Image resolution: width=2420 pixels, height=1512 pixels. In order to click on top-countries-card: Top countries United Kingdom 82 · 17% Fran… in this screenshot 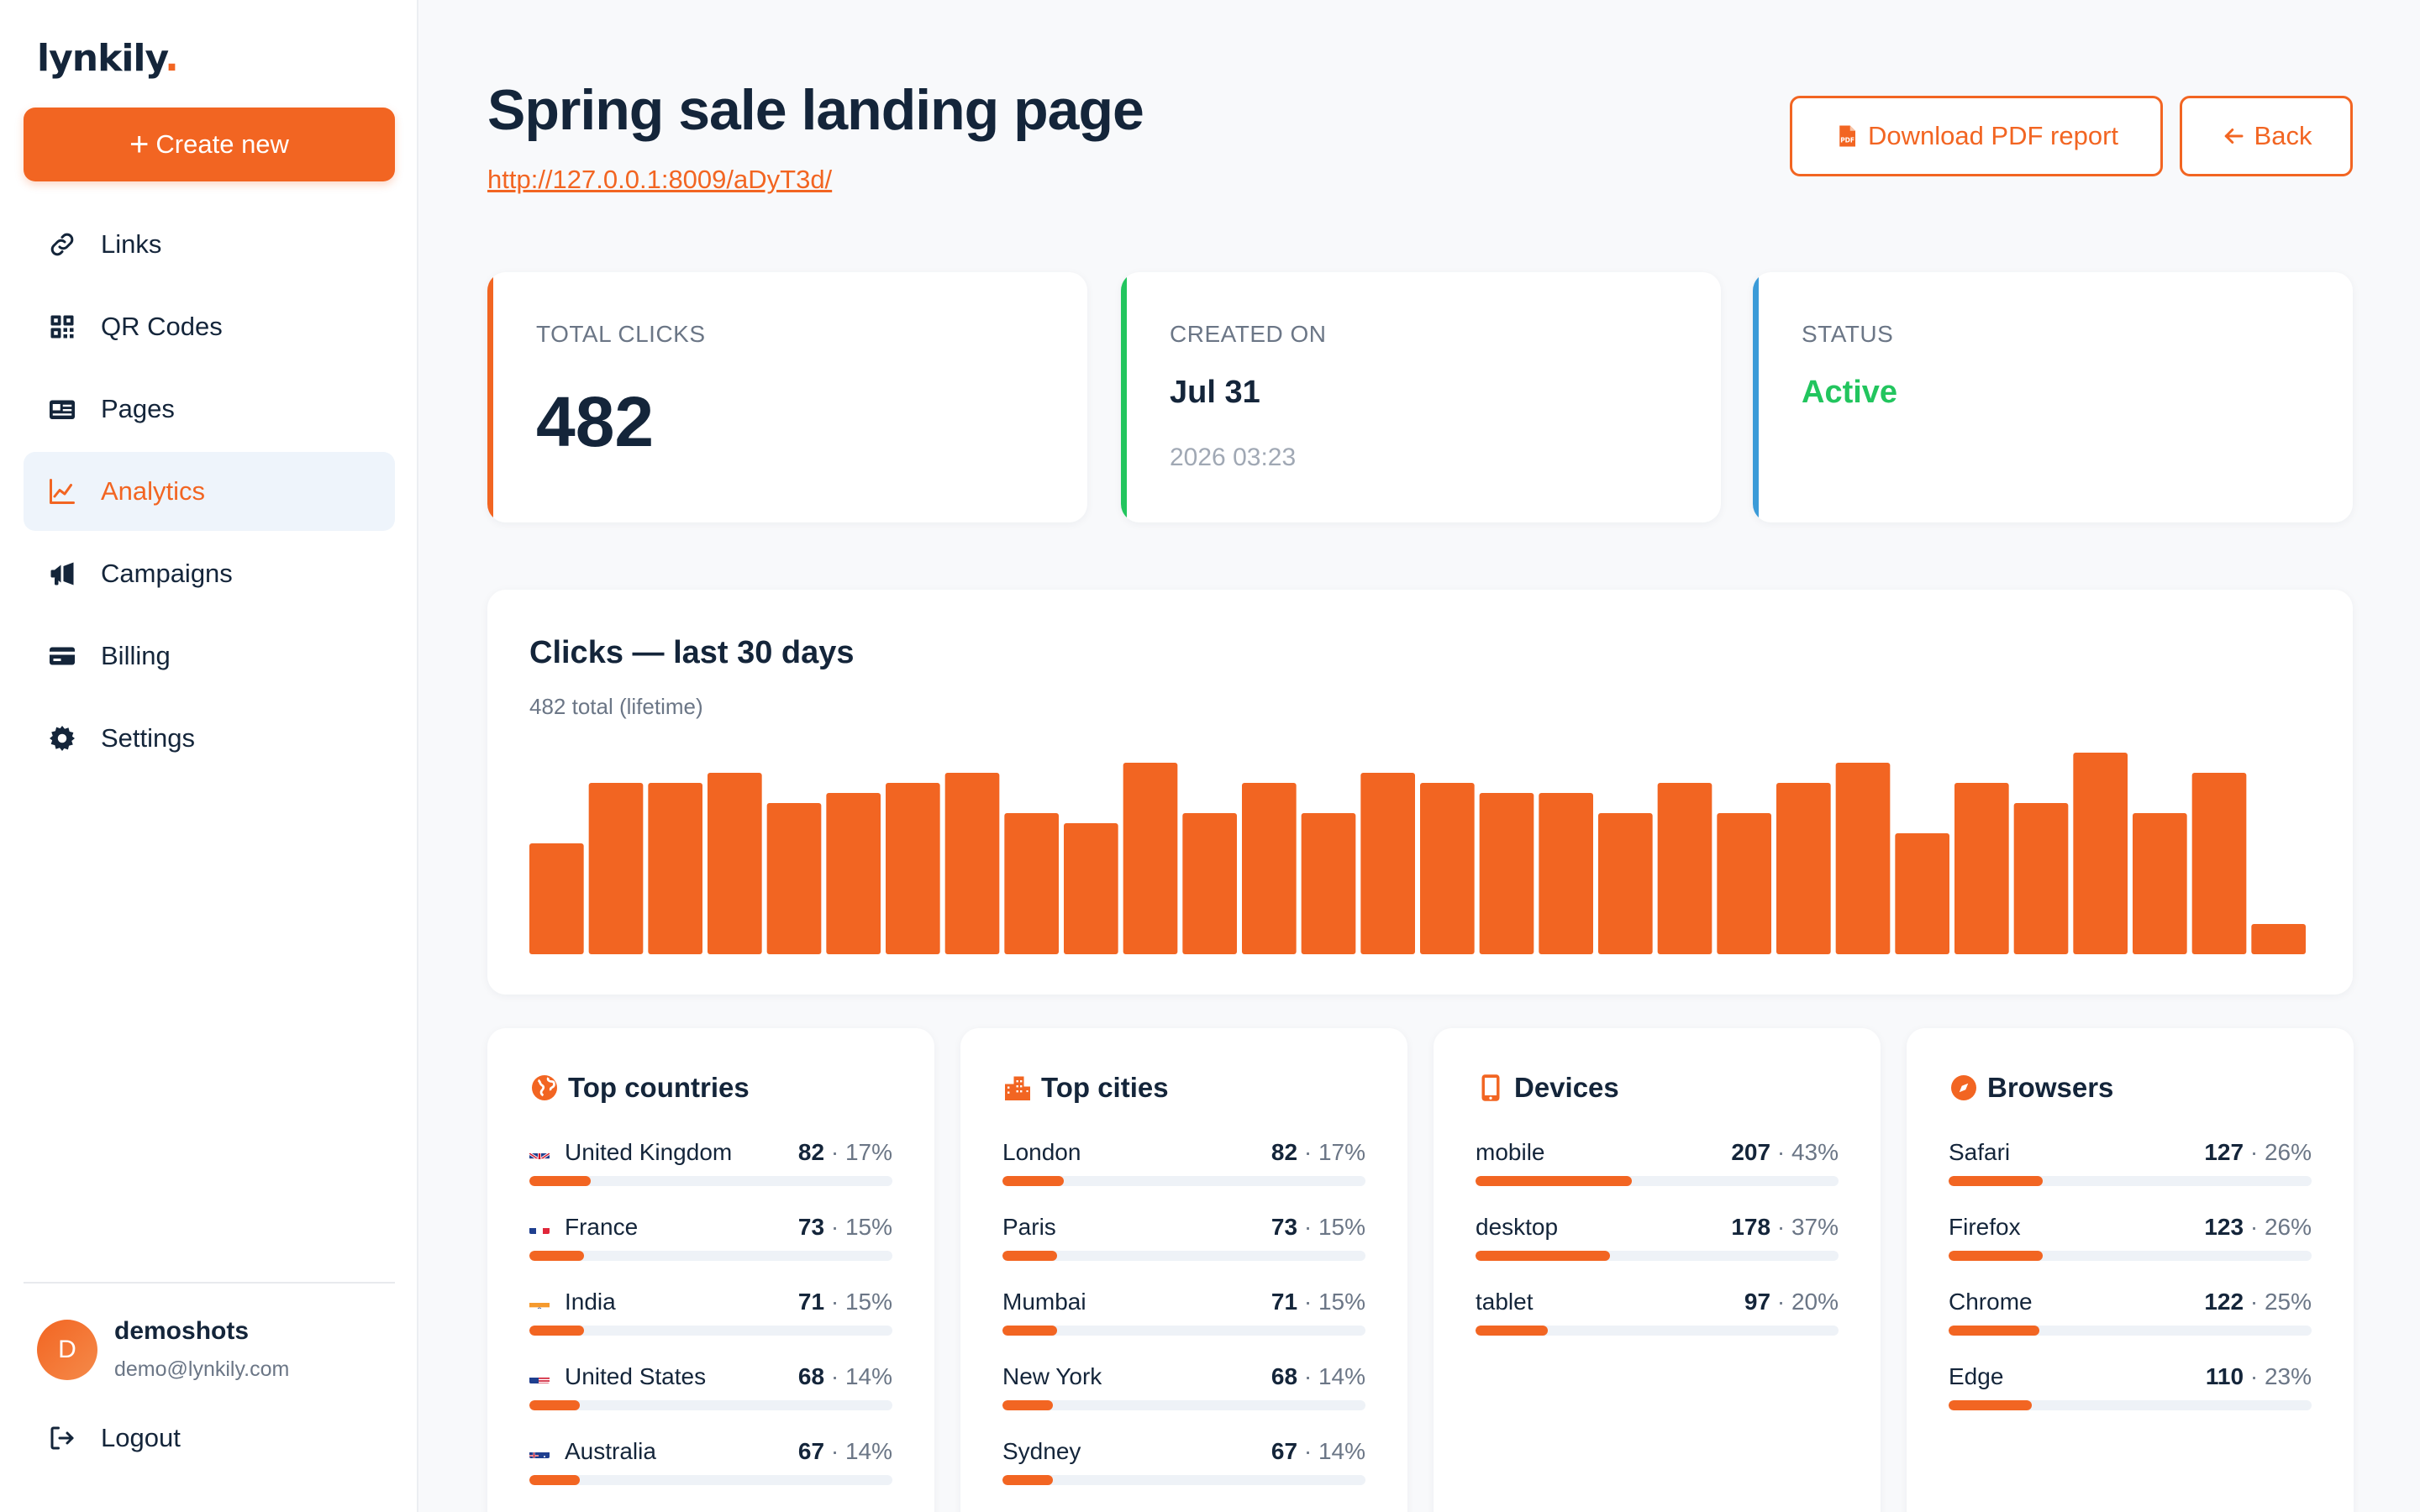, I will do `click(710, 1270)`.